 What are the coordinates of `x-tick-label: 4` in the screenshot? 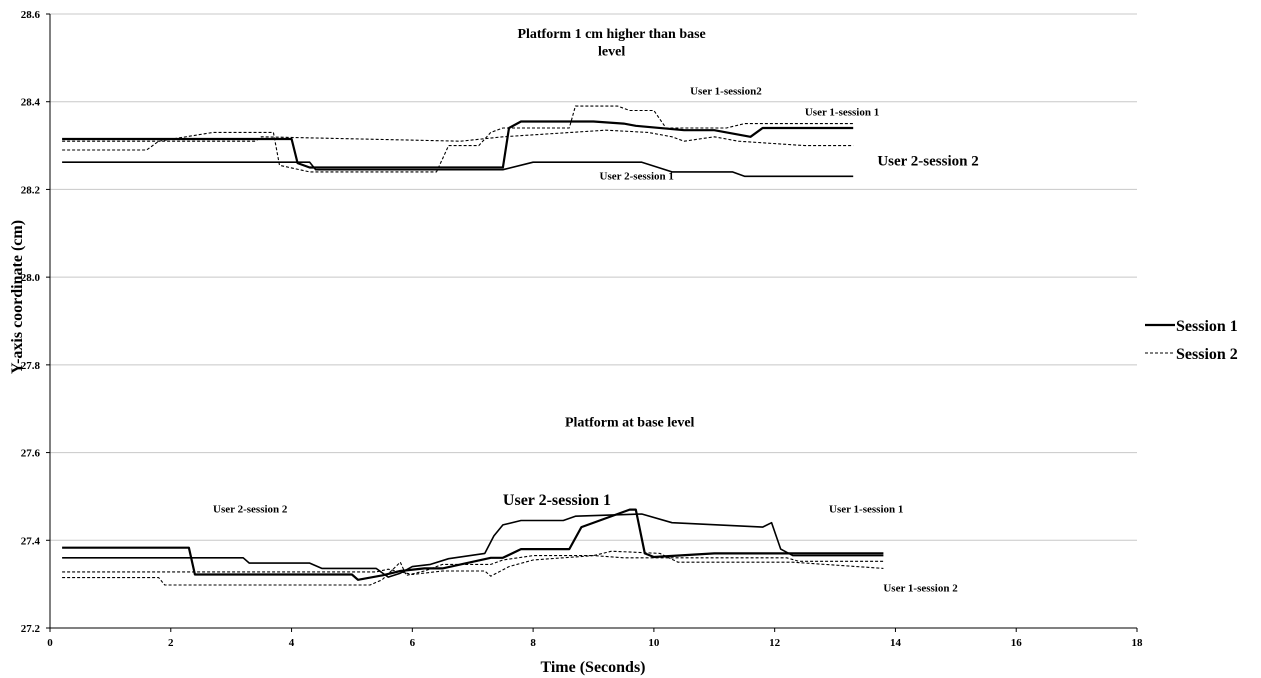 It's located at (292, 643).